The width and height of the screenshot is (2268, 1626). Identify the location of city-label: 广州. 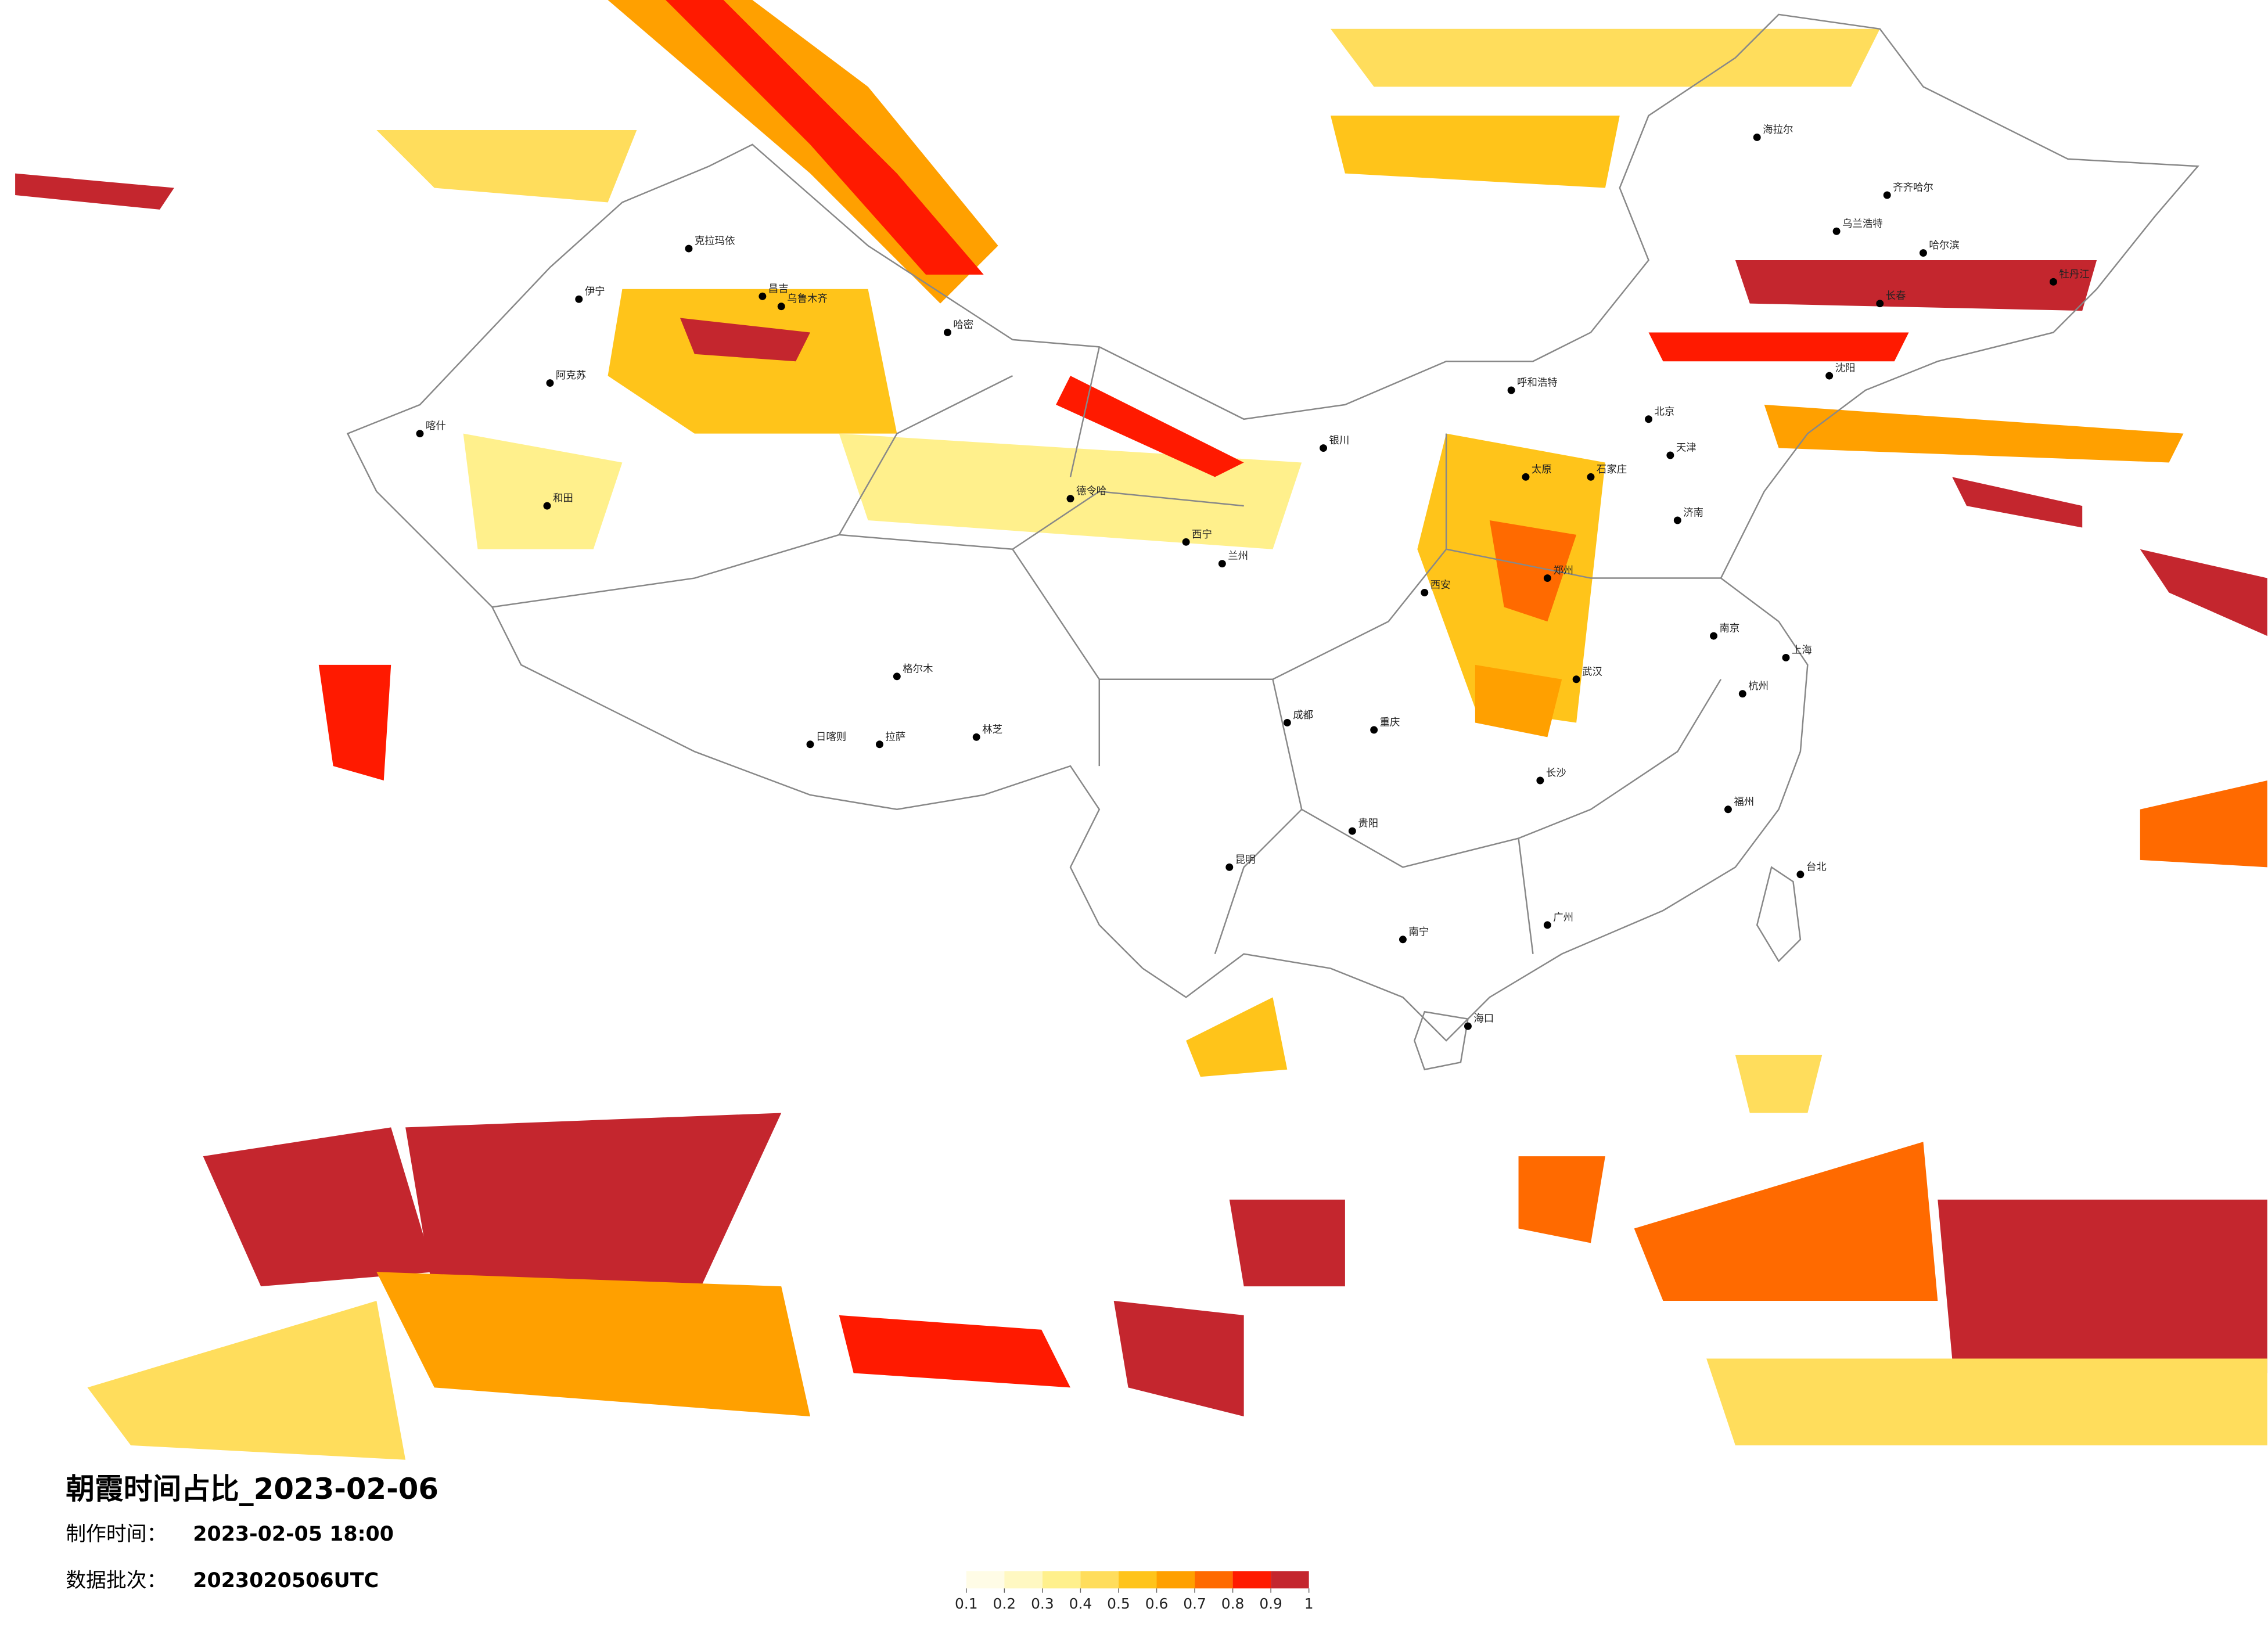
(1563, 917).